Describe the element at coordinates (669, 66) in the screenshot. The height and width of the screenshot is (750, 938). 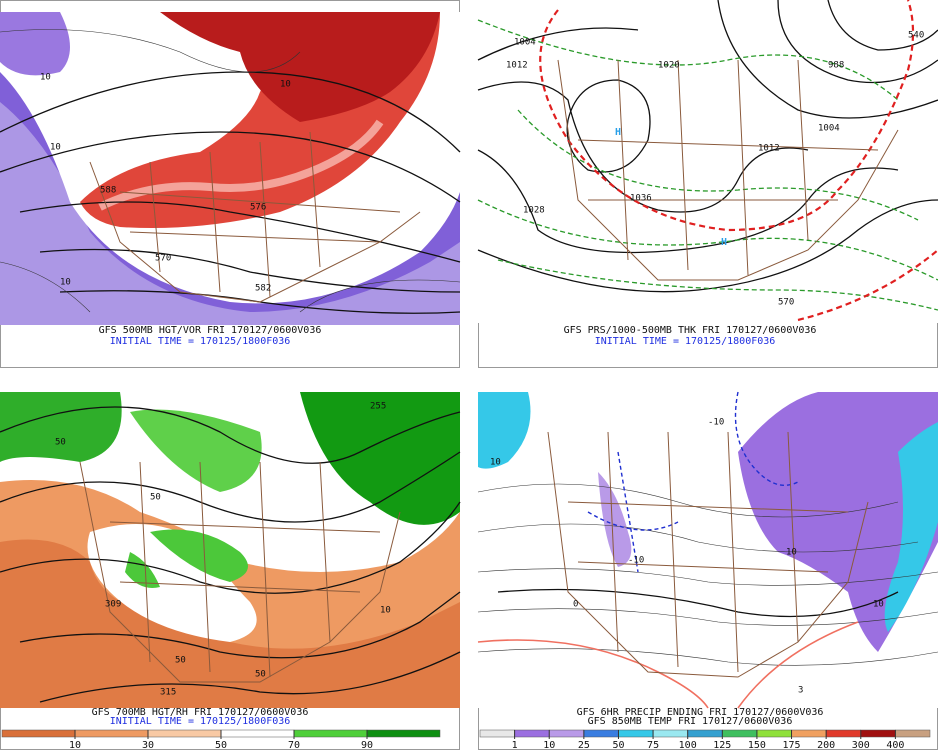
I see `map-label: 1020` at that location.